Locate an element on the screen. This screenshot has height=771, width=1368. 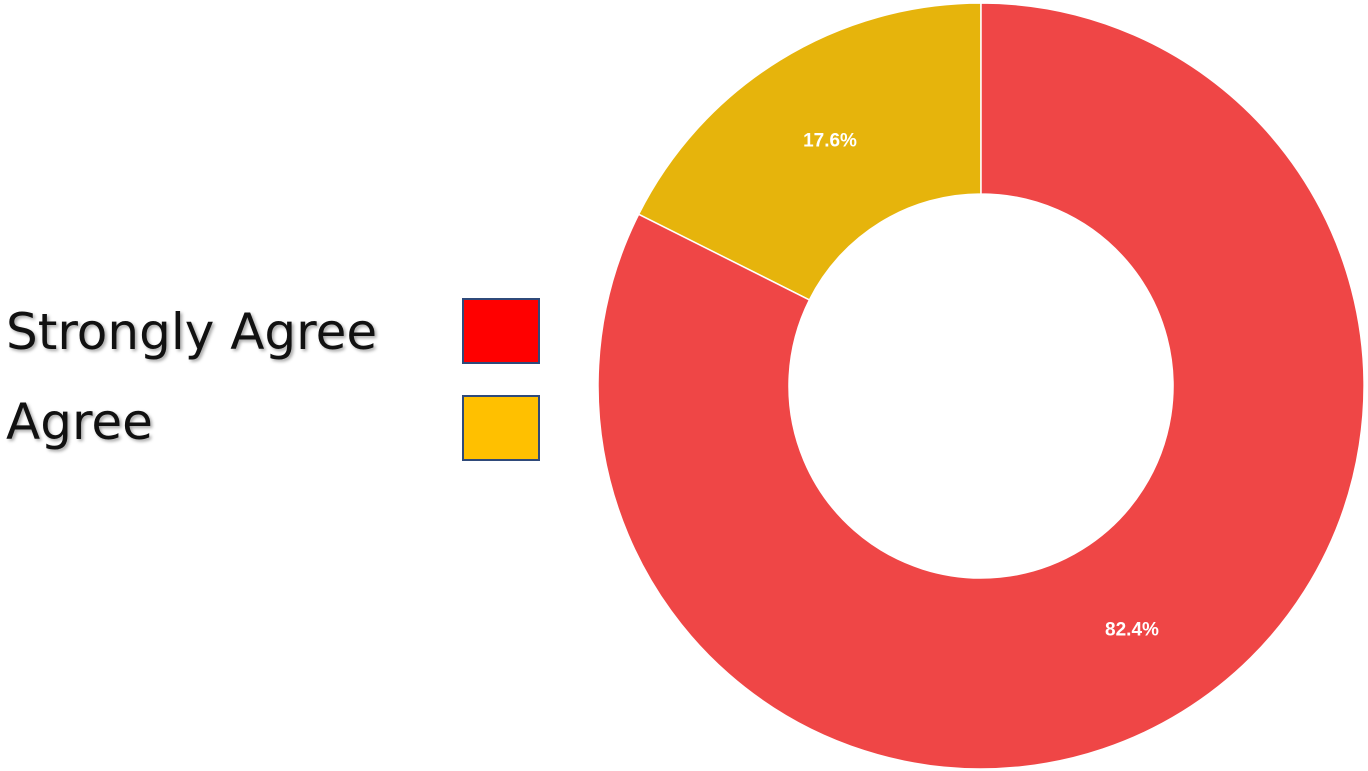
legend-swatch-strongly-agree is located at coordinates (501, 331).